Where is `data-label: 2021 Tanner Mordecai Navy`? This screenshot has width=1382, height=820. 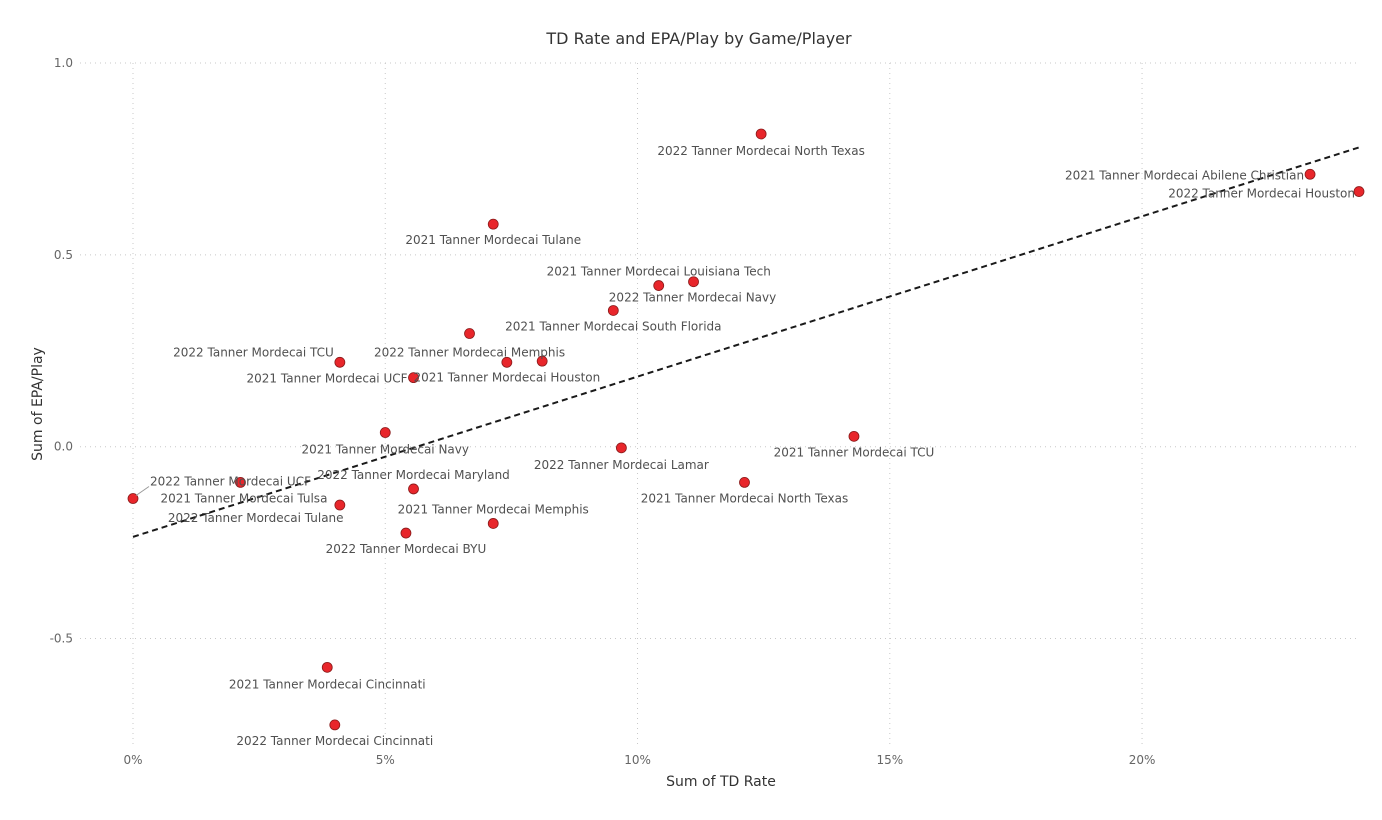 data-label: 2021 Tanner Mordecai Navy is located at coordinates (385, 450).